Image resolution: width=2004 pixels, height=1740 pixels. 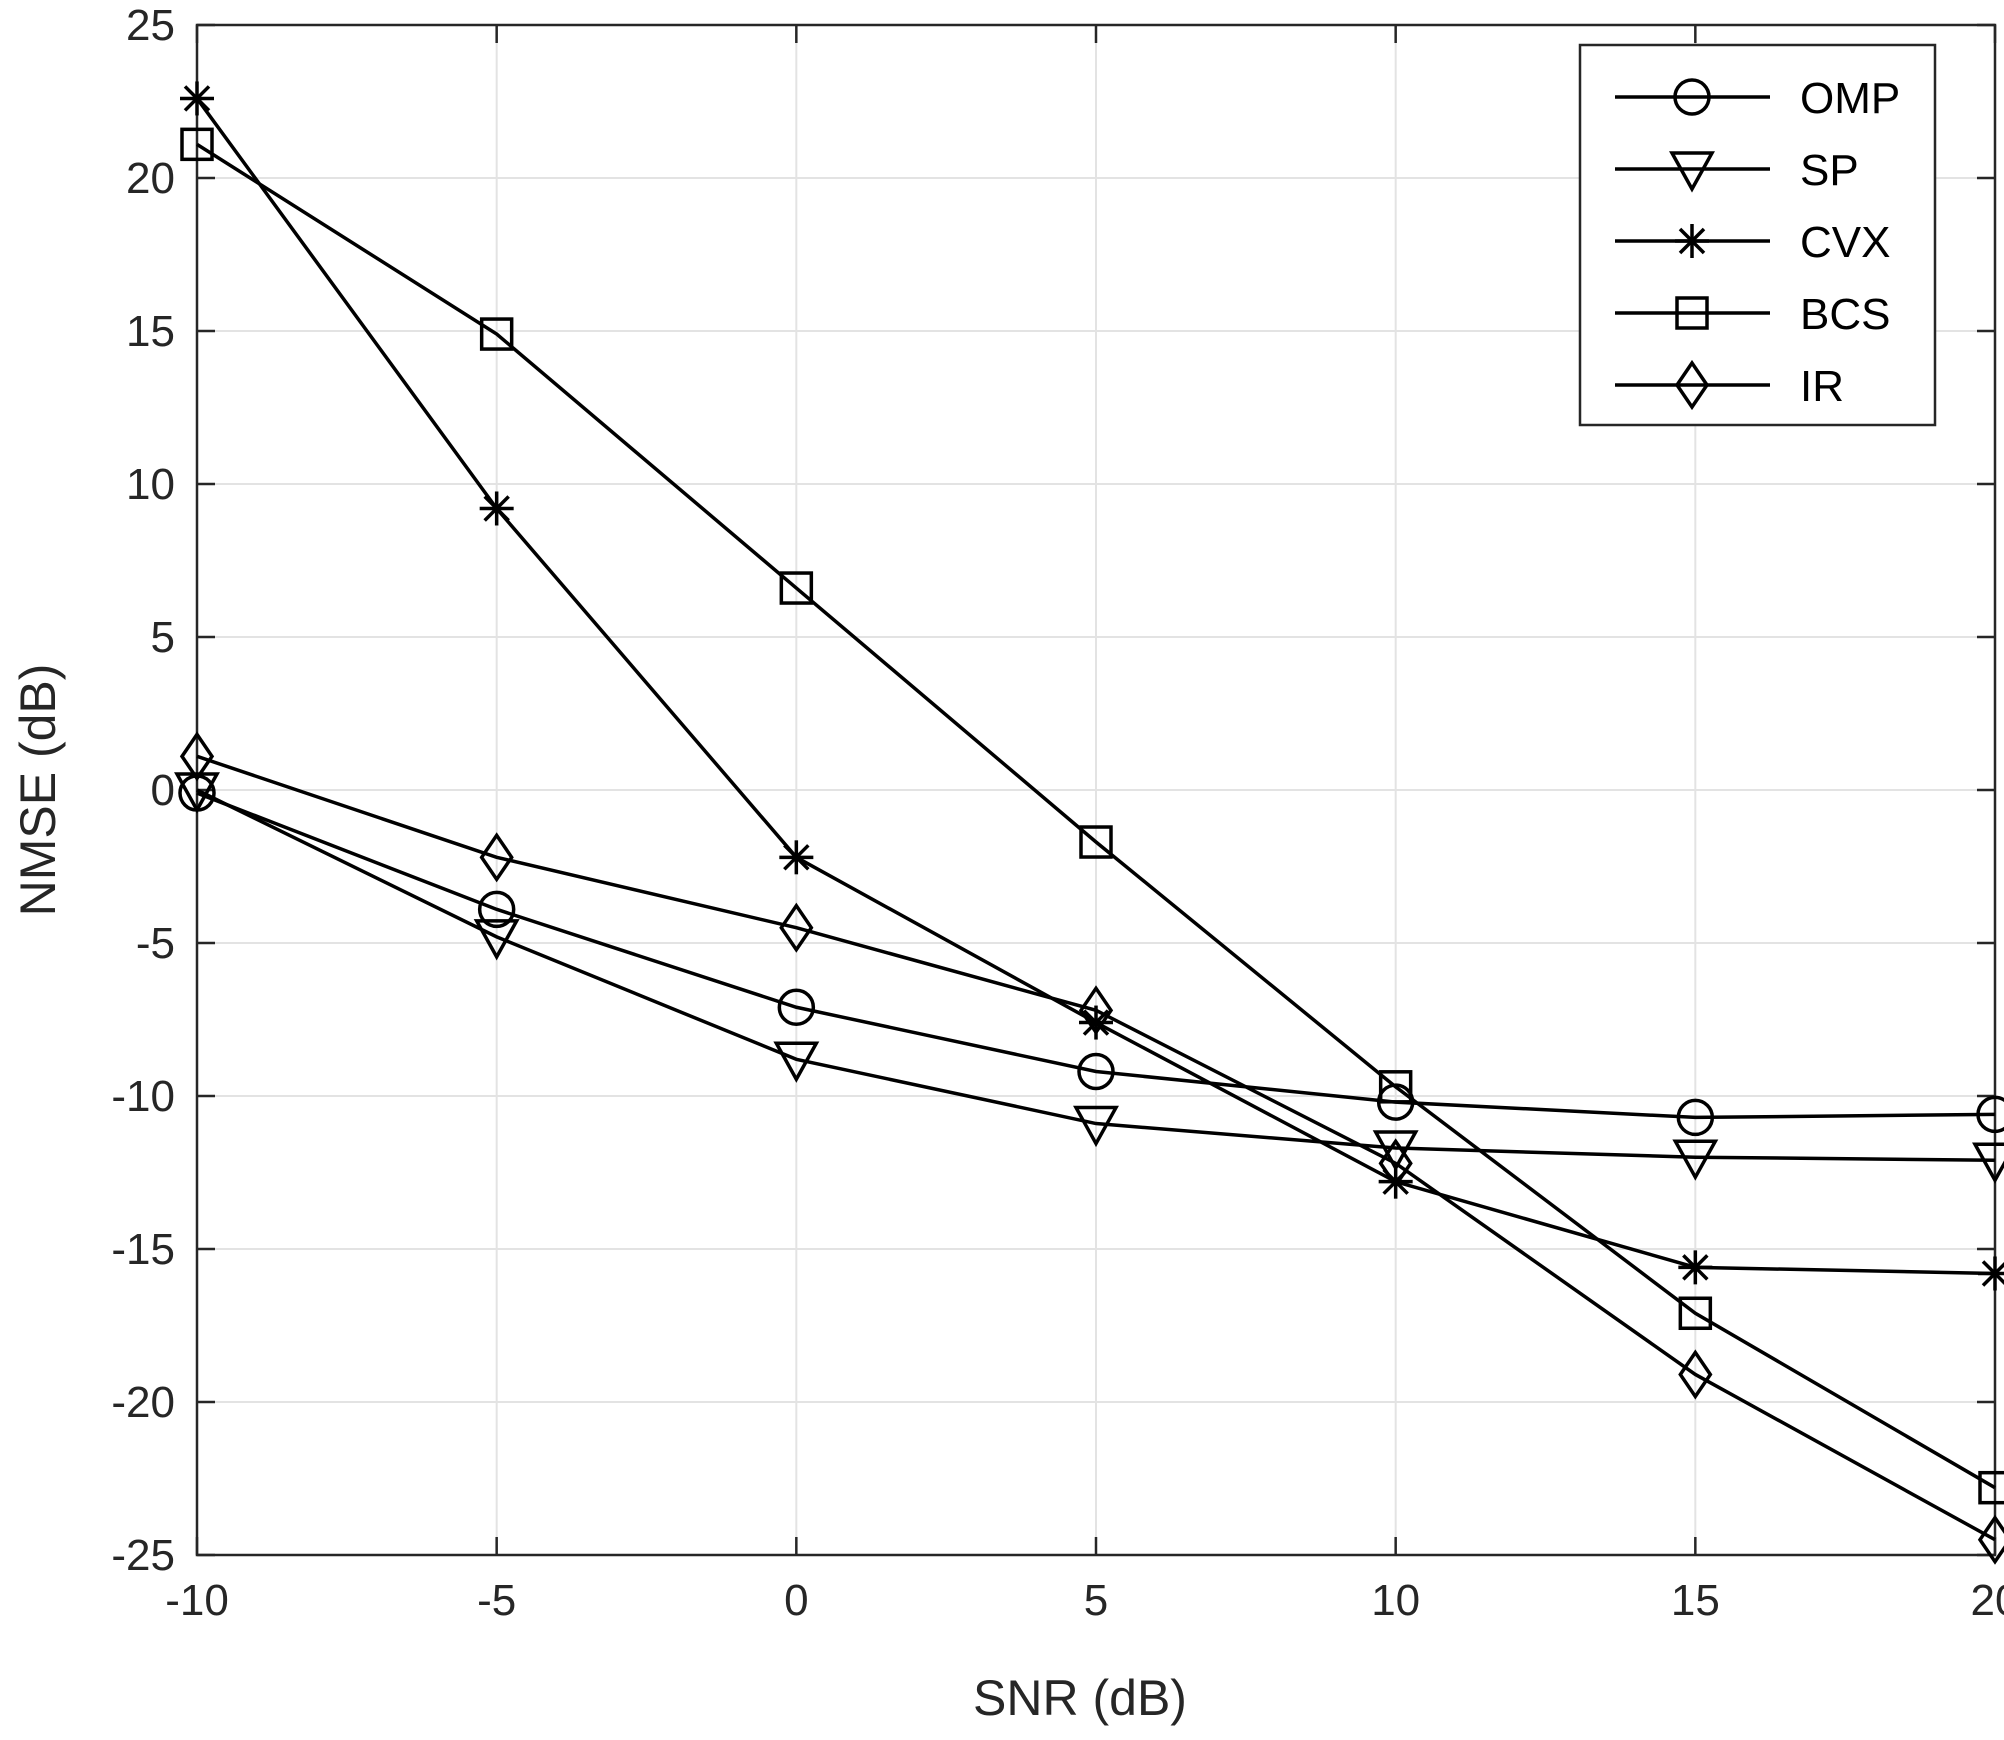 What do you see at coordinates (150, 484) in the screenshot?
I see `y-tick-label: 10` at bounding box center [150, 484].